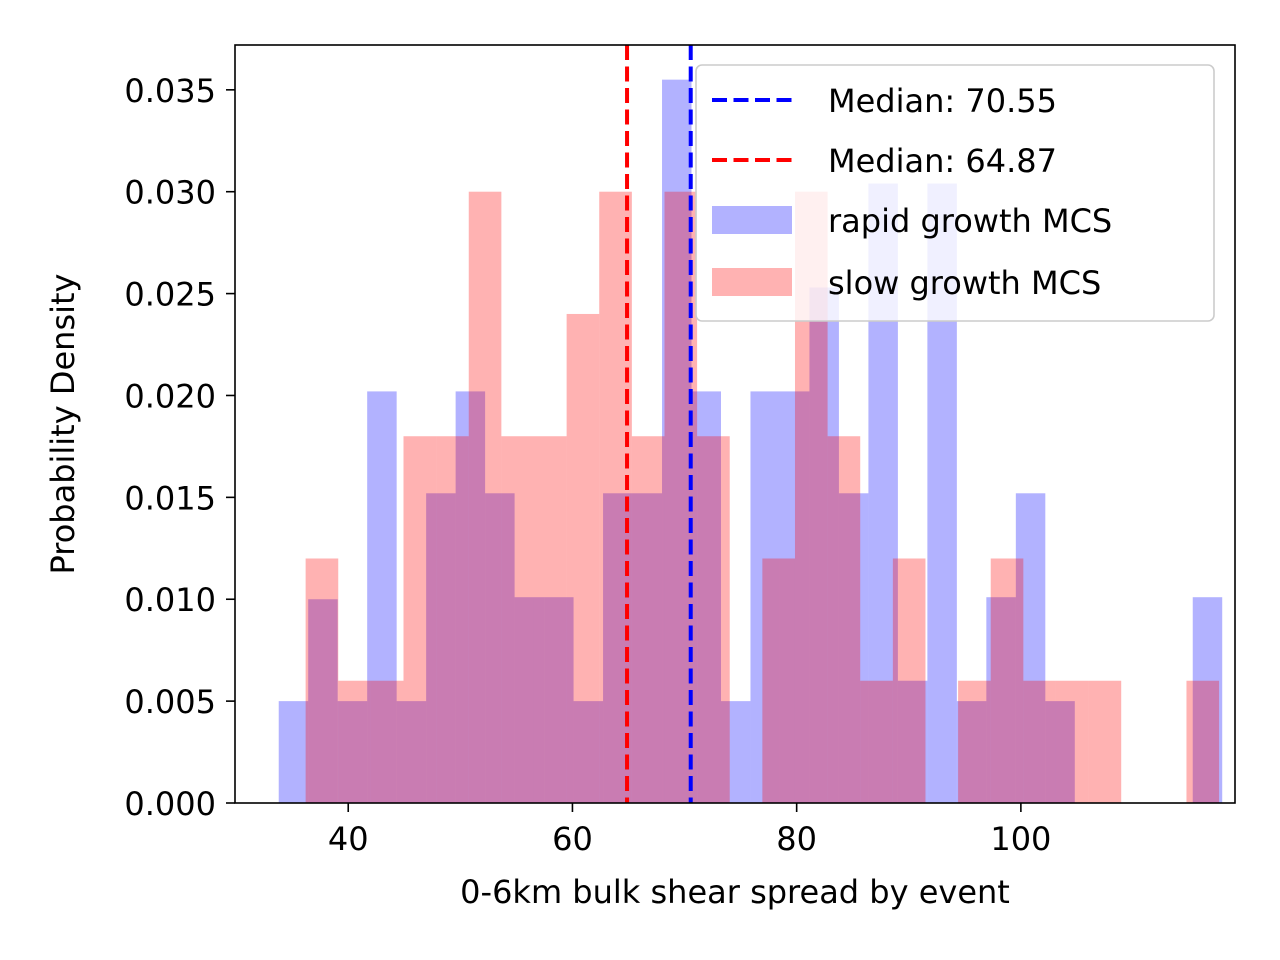  I want to click on y-tick-label: 0.025, so click(170, 295).